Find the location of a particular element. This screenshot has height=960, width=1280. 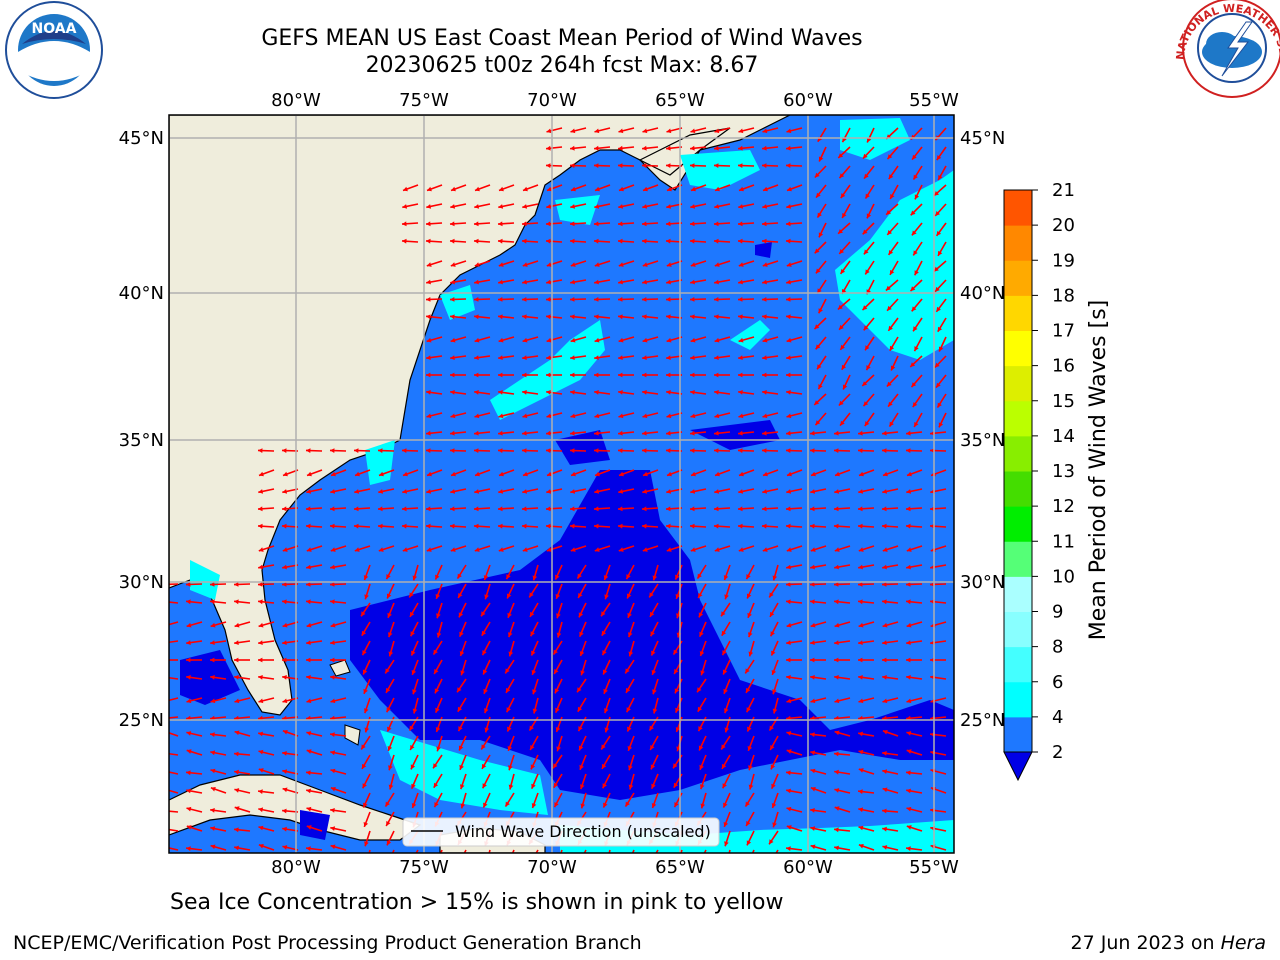

low-period-region is located at coordinates (763, 250).